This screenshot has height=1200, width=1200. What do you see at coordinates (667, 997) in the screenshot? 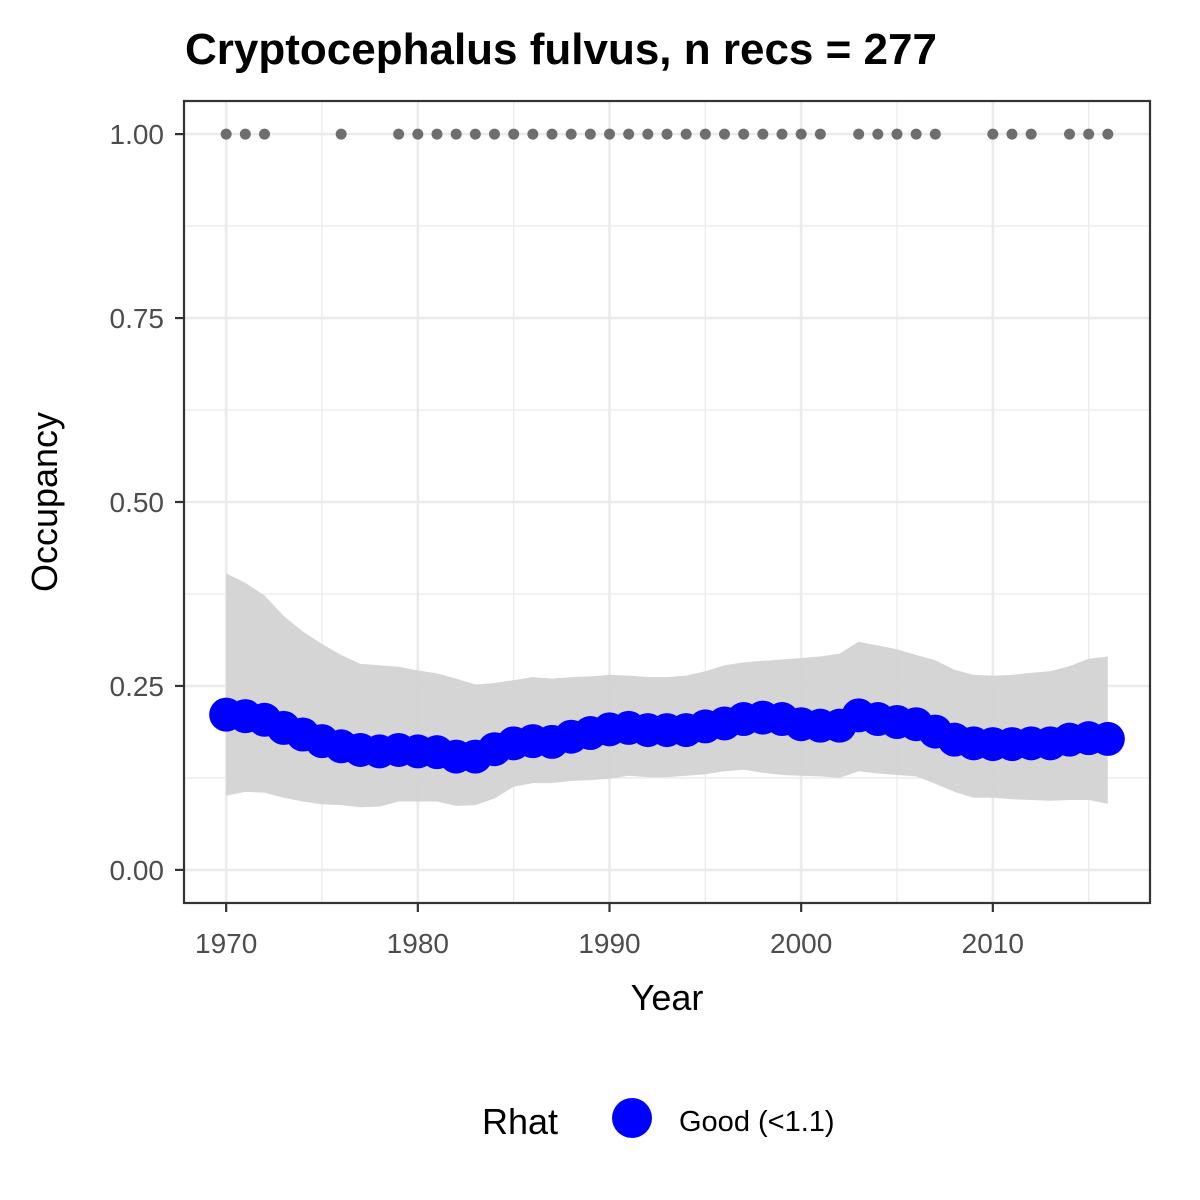
I see `x-axis-title: Year` at bounding box center [667, 997].